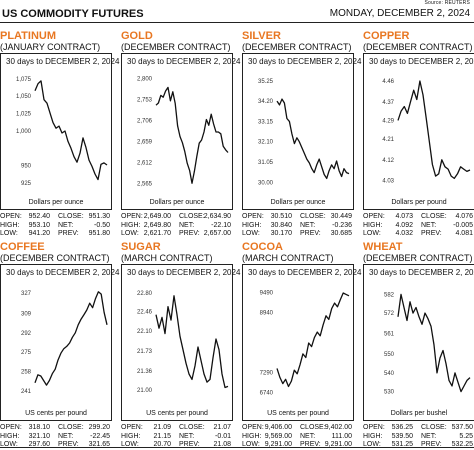 The height and width of the screenshot is (450, 474). I want to click on stat-value-low: 9,291.00, so click(278, 445).